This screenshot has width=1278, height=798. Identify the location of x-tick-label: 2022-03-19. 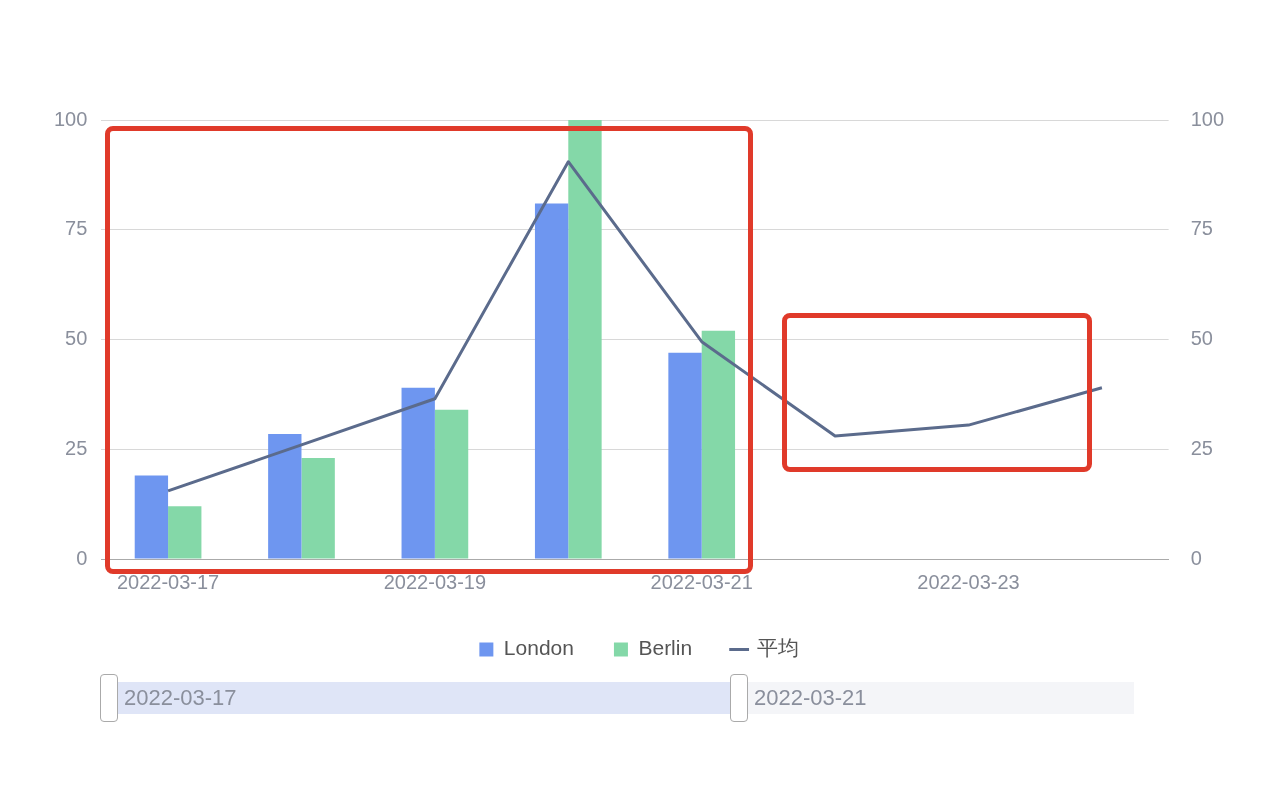
(435, 581).